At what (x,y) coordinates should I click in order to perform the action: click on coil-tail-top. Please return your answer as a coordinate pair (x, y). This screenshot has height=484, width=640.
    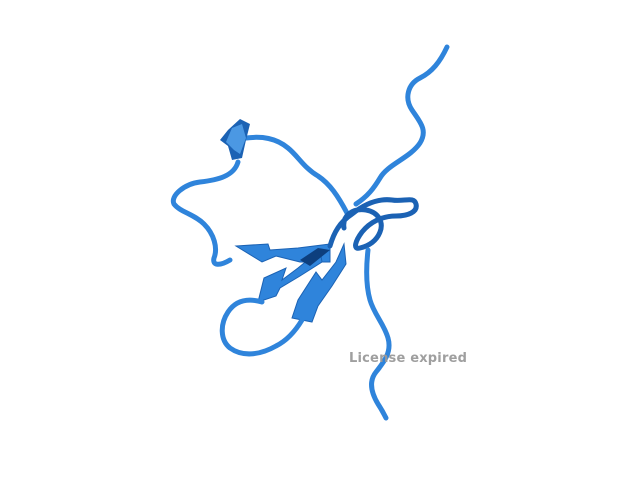
    Looking at the image, I should click on (401, 125).